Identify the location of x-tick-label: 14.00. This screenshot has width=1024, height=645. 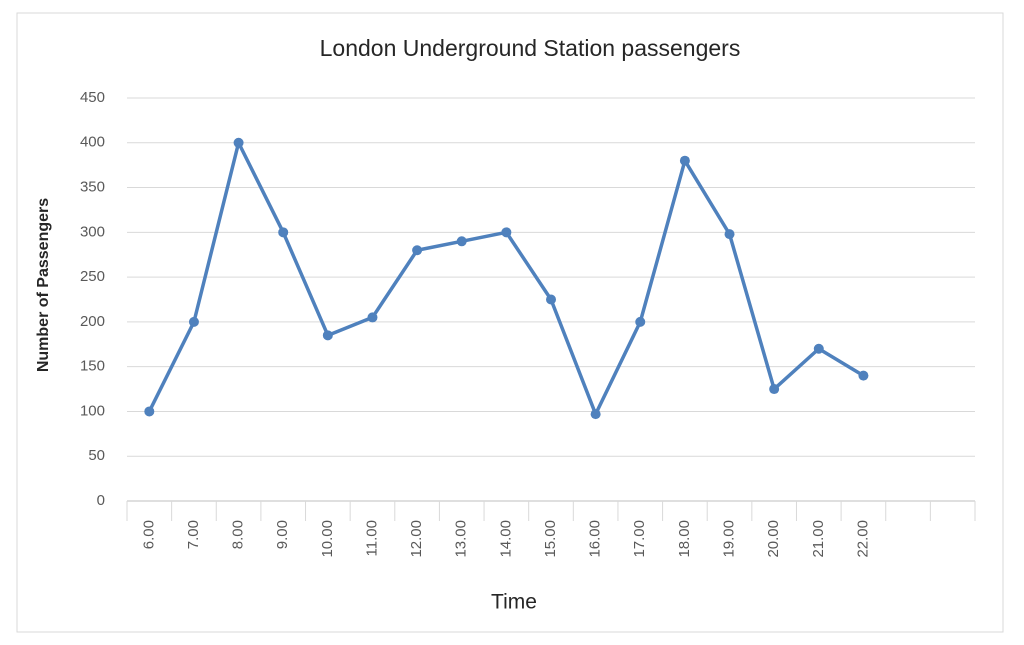
(505, 539).